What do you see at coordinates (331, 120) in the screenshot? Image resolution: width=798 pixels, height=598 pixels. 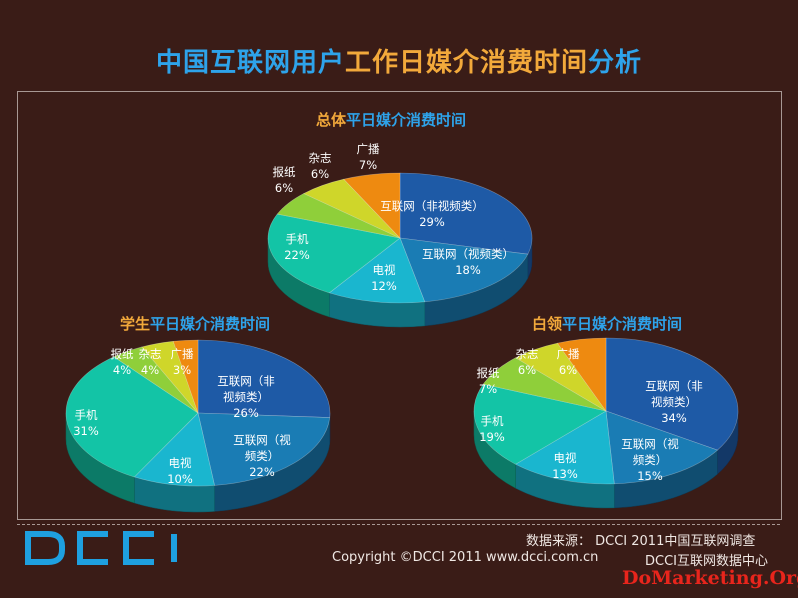 I see `chart-title-overall-a: 总体` at bounding box center [331, 120].